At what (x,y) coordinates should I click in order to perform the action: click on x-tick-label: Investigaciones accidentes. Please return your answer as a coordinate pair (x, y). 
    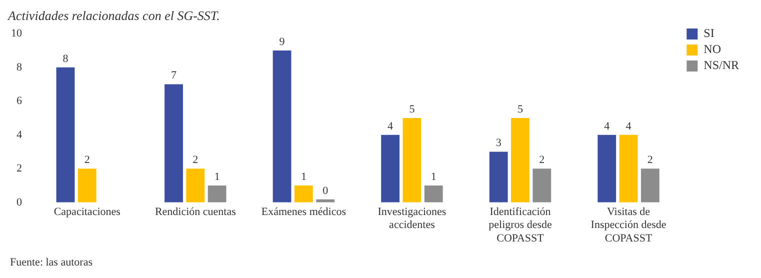
    Looking at the image, I should click on (412, 219).